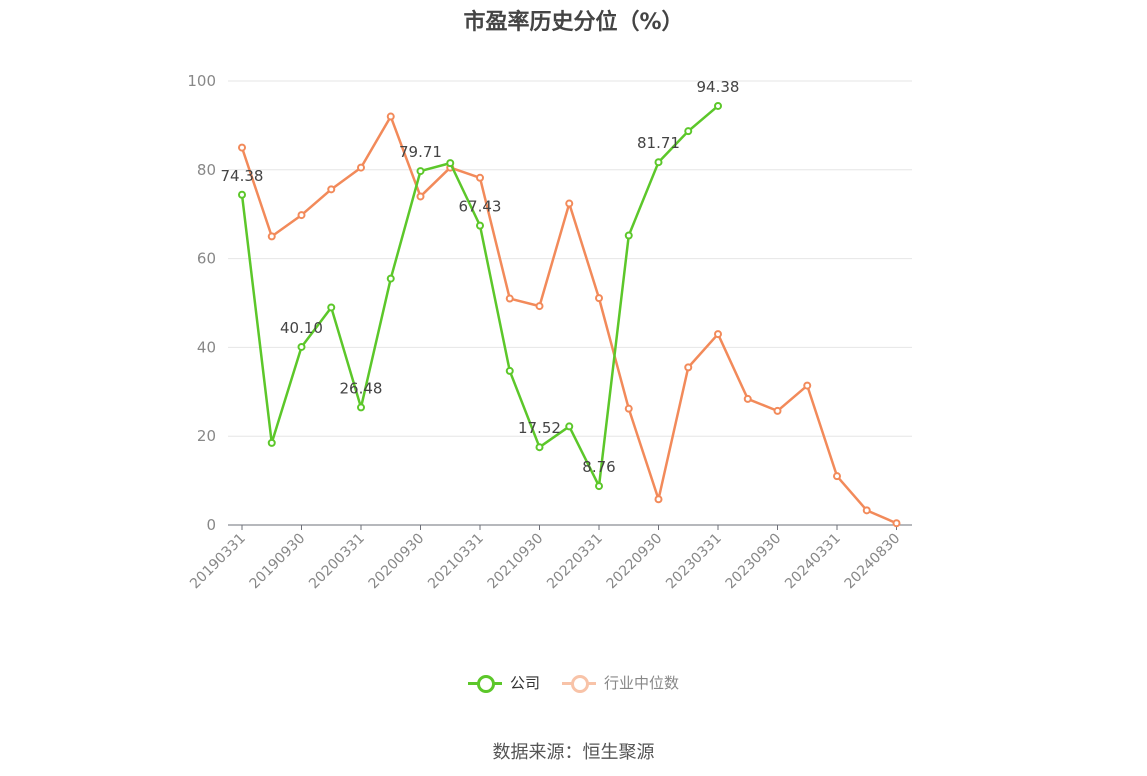  I want to click on x-tick-label: 20230930, so click(754, 562).